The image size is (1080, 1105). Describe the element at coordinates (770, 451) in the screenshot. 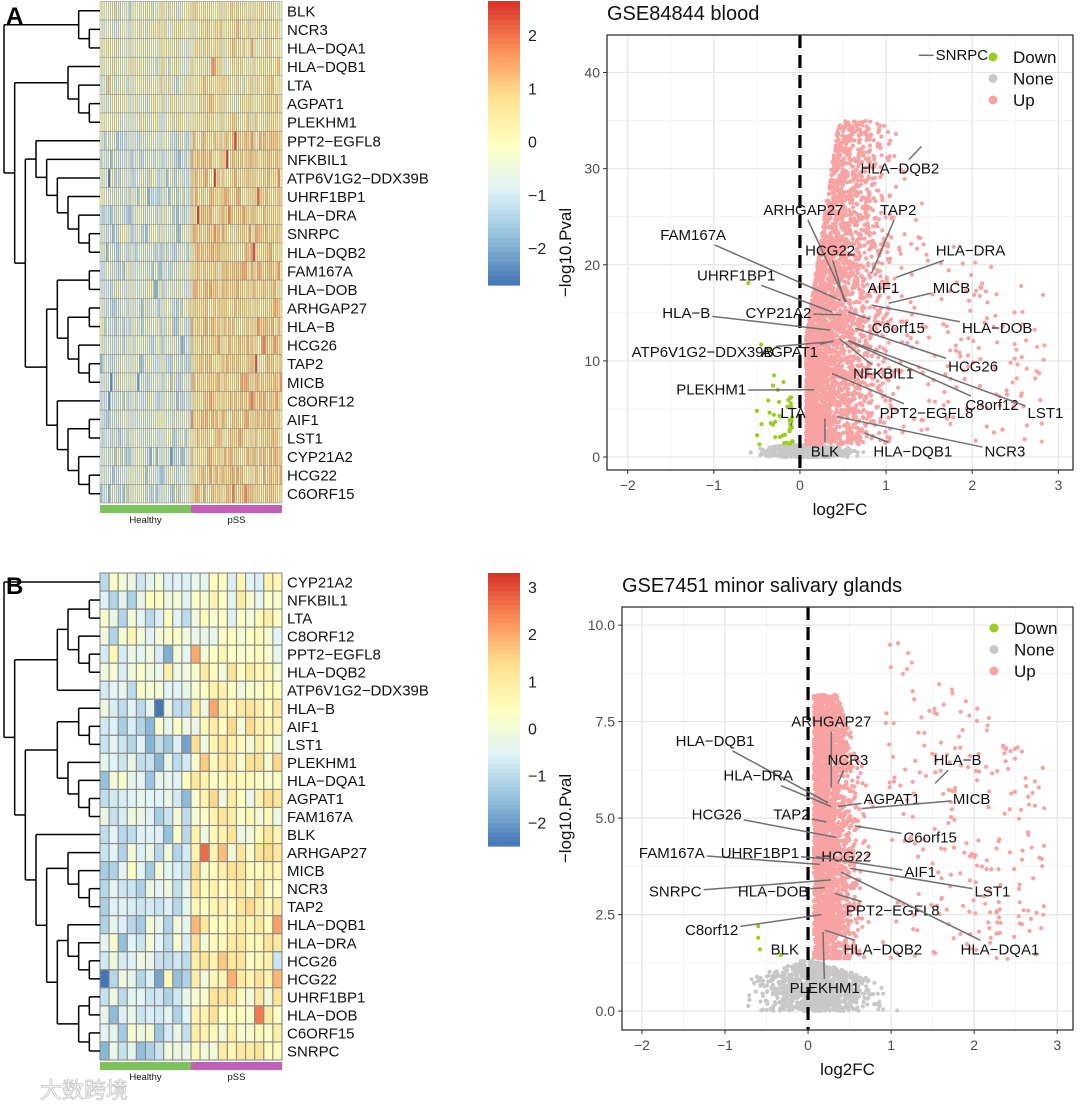

I see `point-none` at that location.